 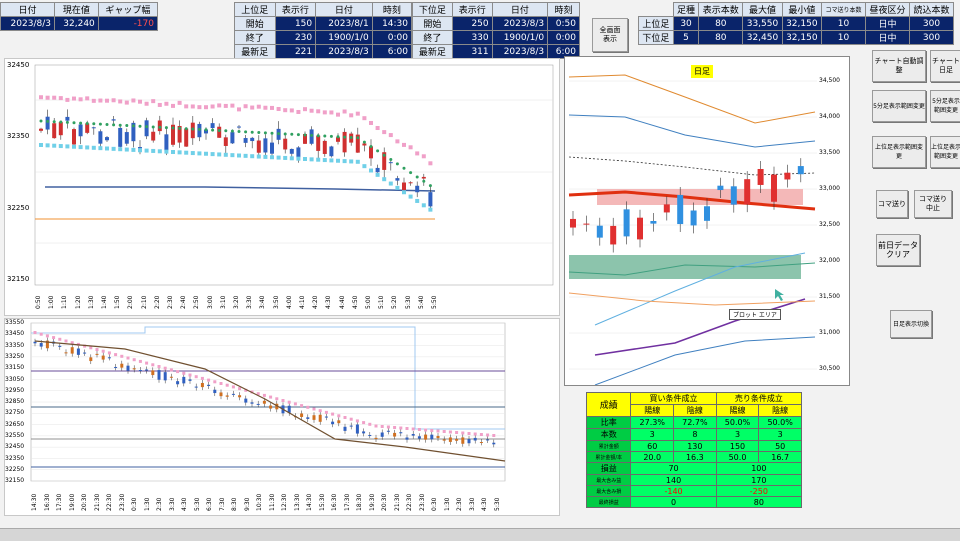 What do you see at coordinates (197, 302) in the screenshot?
I see `x-tick: 2:50` at bounding box center [197, 302].